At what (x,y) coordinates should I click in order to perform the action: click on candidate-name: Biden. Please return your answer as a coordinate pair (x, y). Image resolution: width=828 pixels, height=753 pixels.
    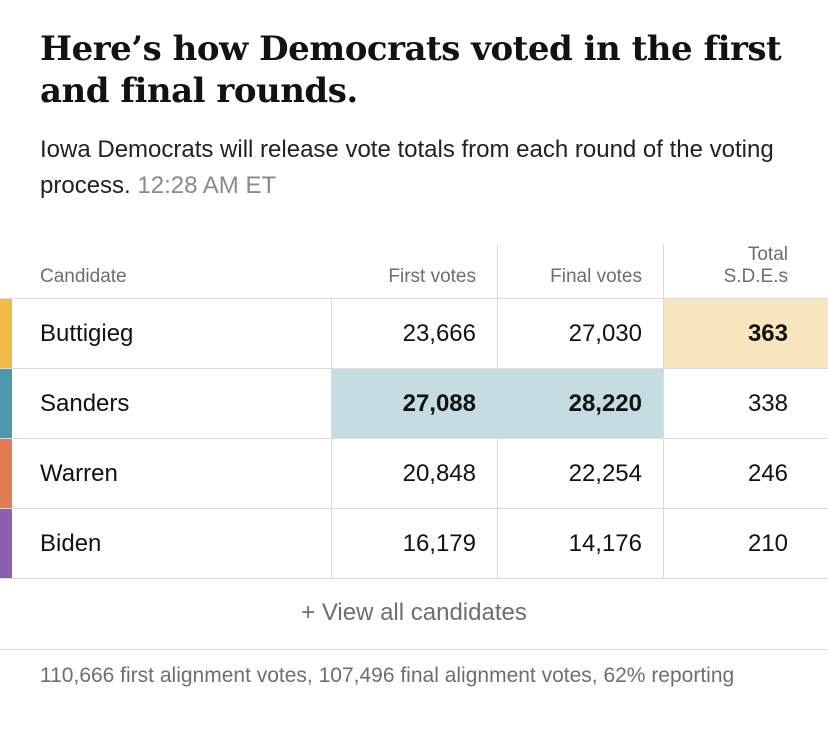
    Looking at the image, I should click on (71, 543).